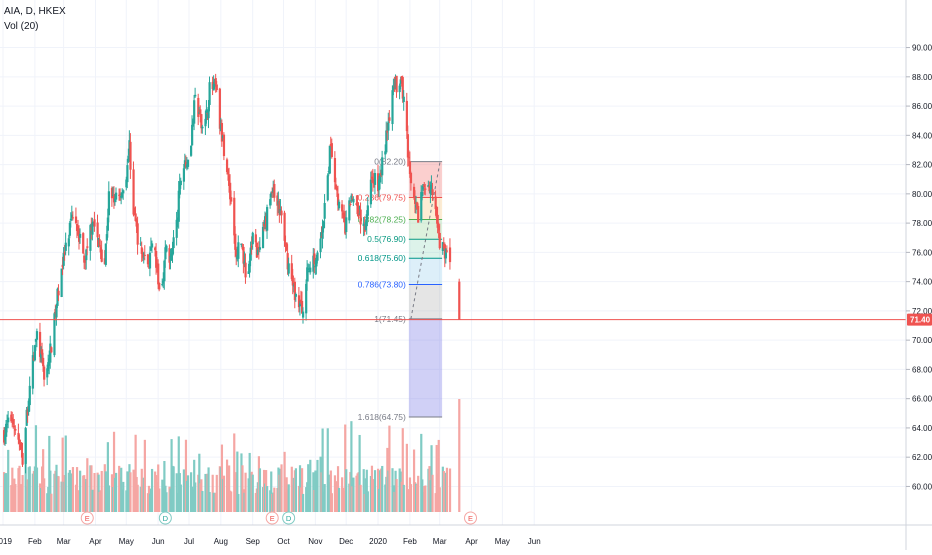  What do you see at coordinates (253, 541) in the screenshot?
I see `time-tick-label: Sep` at bounding box center [253, 541].